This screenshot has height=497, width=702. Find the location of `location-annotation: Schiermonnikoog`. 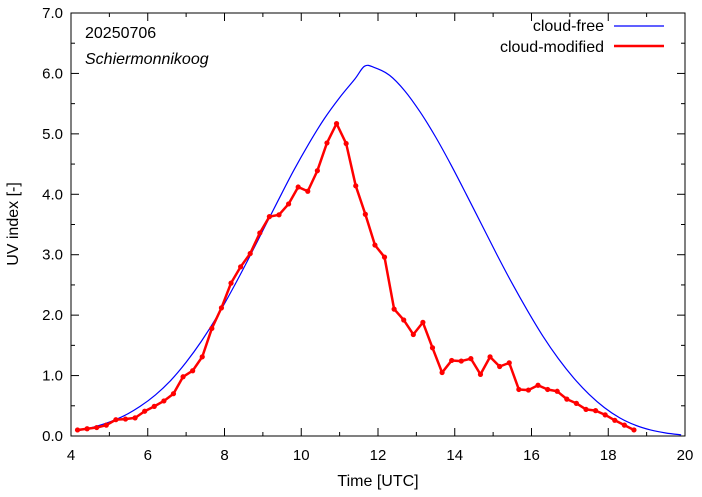

location-annotation: Schiermonnikoog is located at coordinates (147, 59).